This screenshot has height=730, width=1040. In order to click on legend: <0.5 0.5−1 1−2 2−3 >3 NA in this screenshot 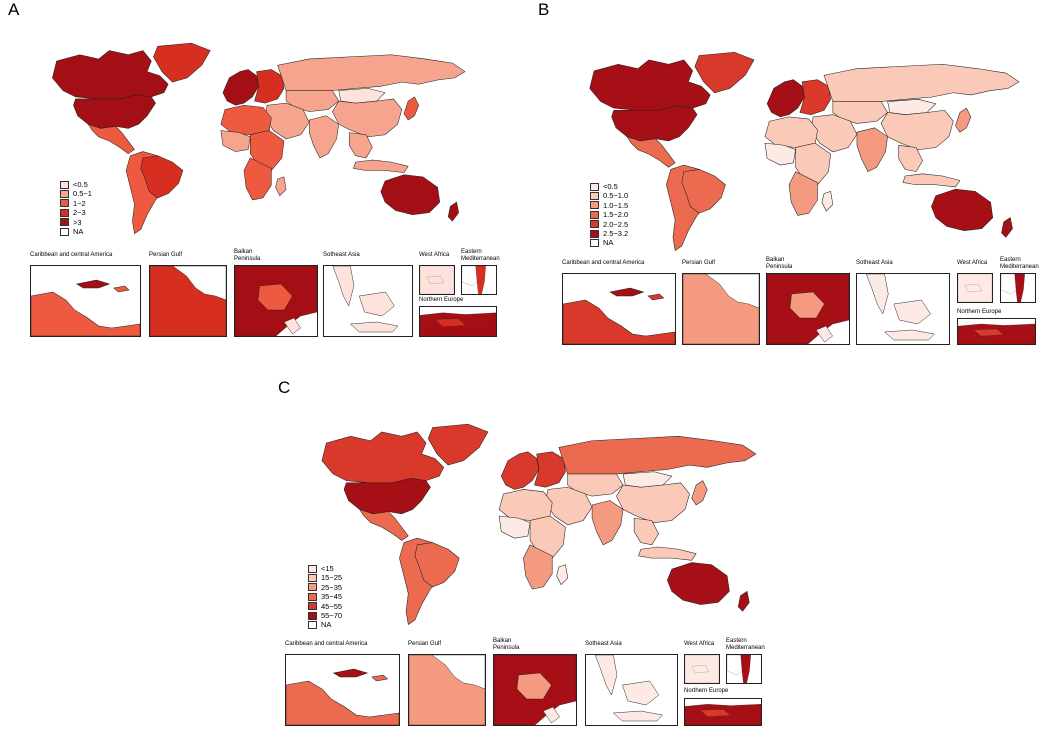, I will do `click(76, 208)`.